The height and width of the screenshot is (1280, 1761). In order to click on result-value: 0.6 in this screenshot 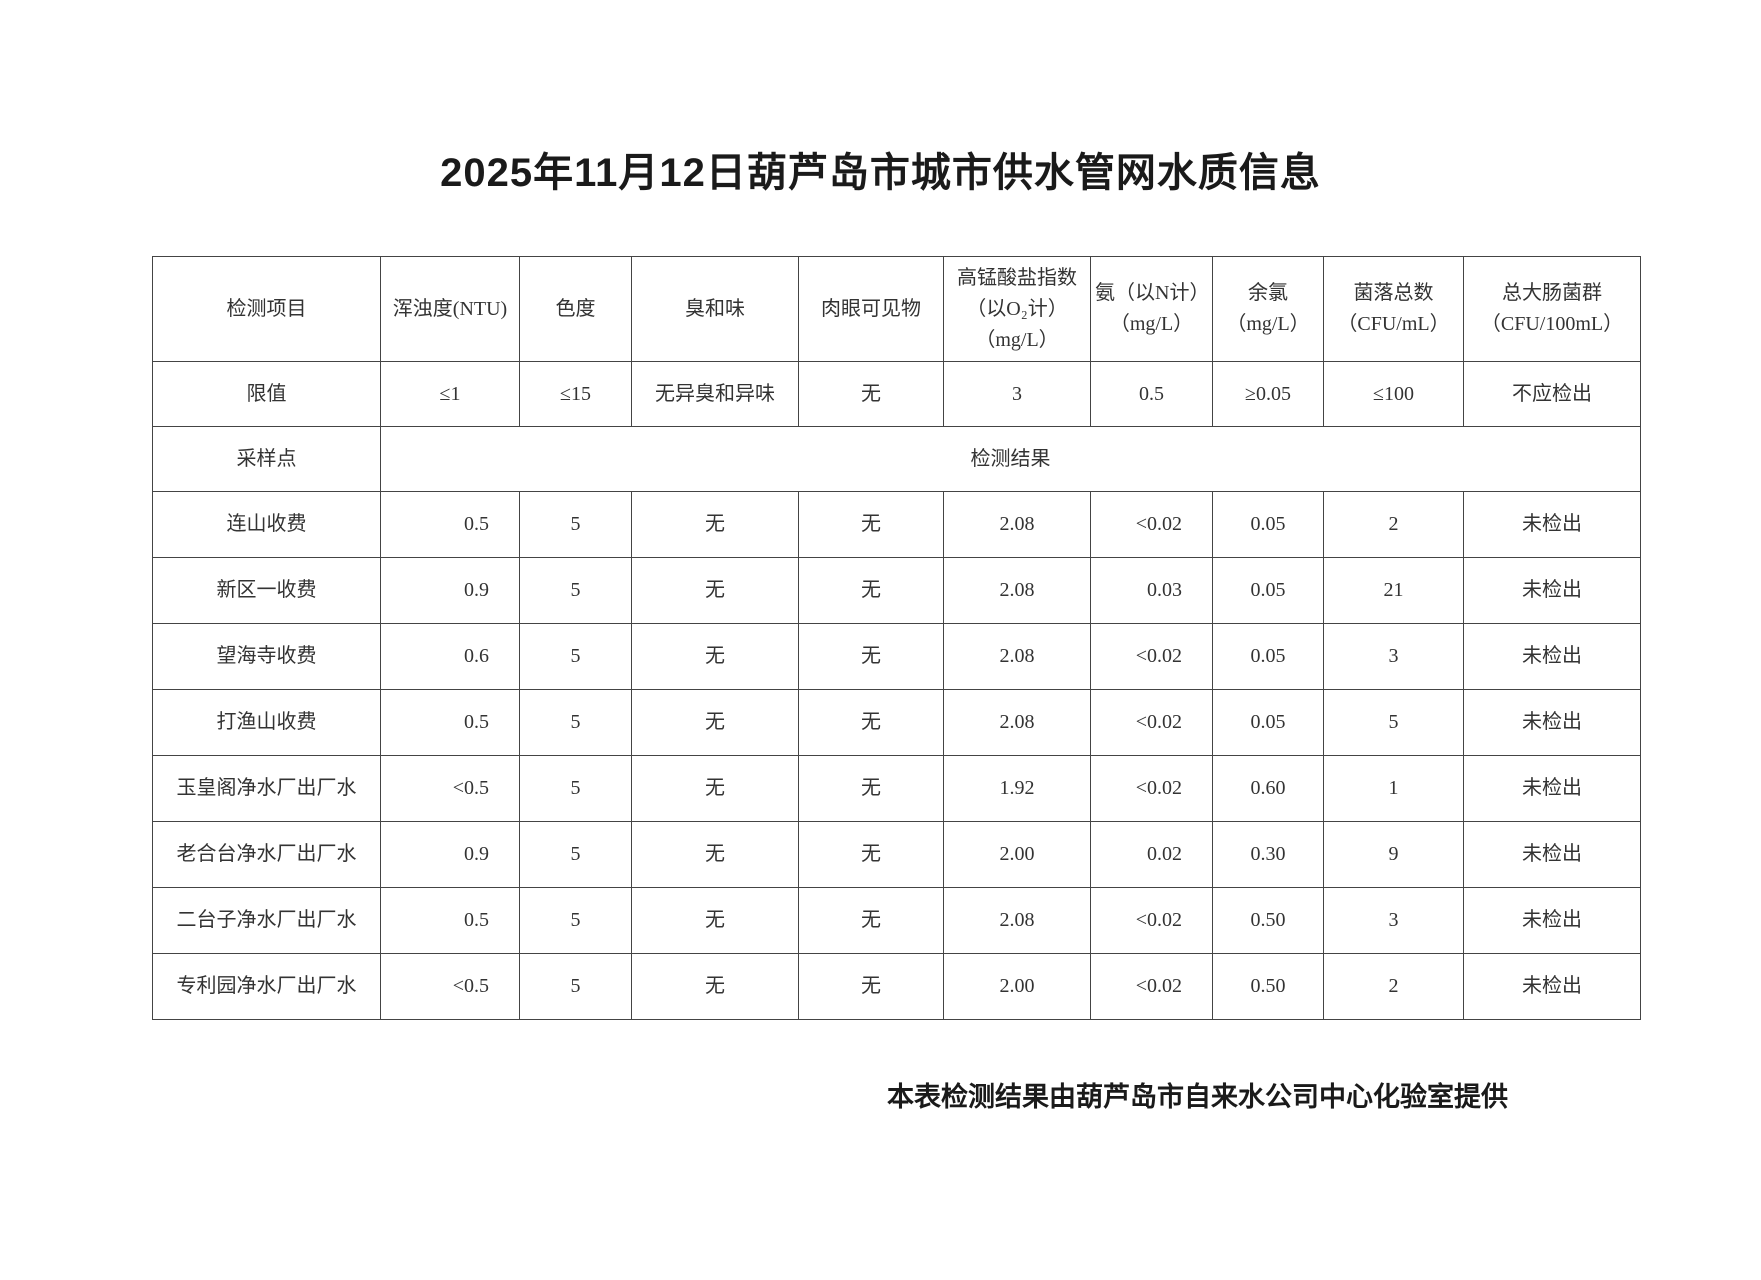, I will do `click(450, 656)`.